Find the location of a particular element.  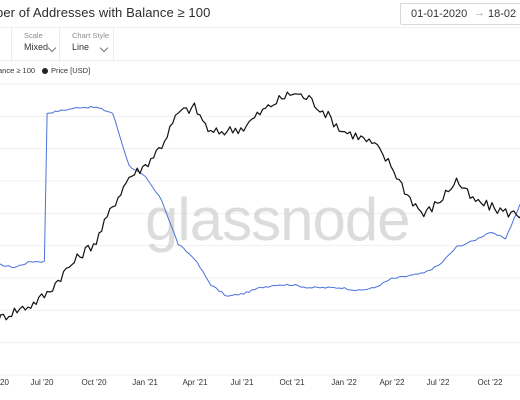

scale-select-value: Mixed is located at coordinates (36, 47).